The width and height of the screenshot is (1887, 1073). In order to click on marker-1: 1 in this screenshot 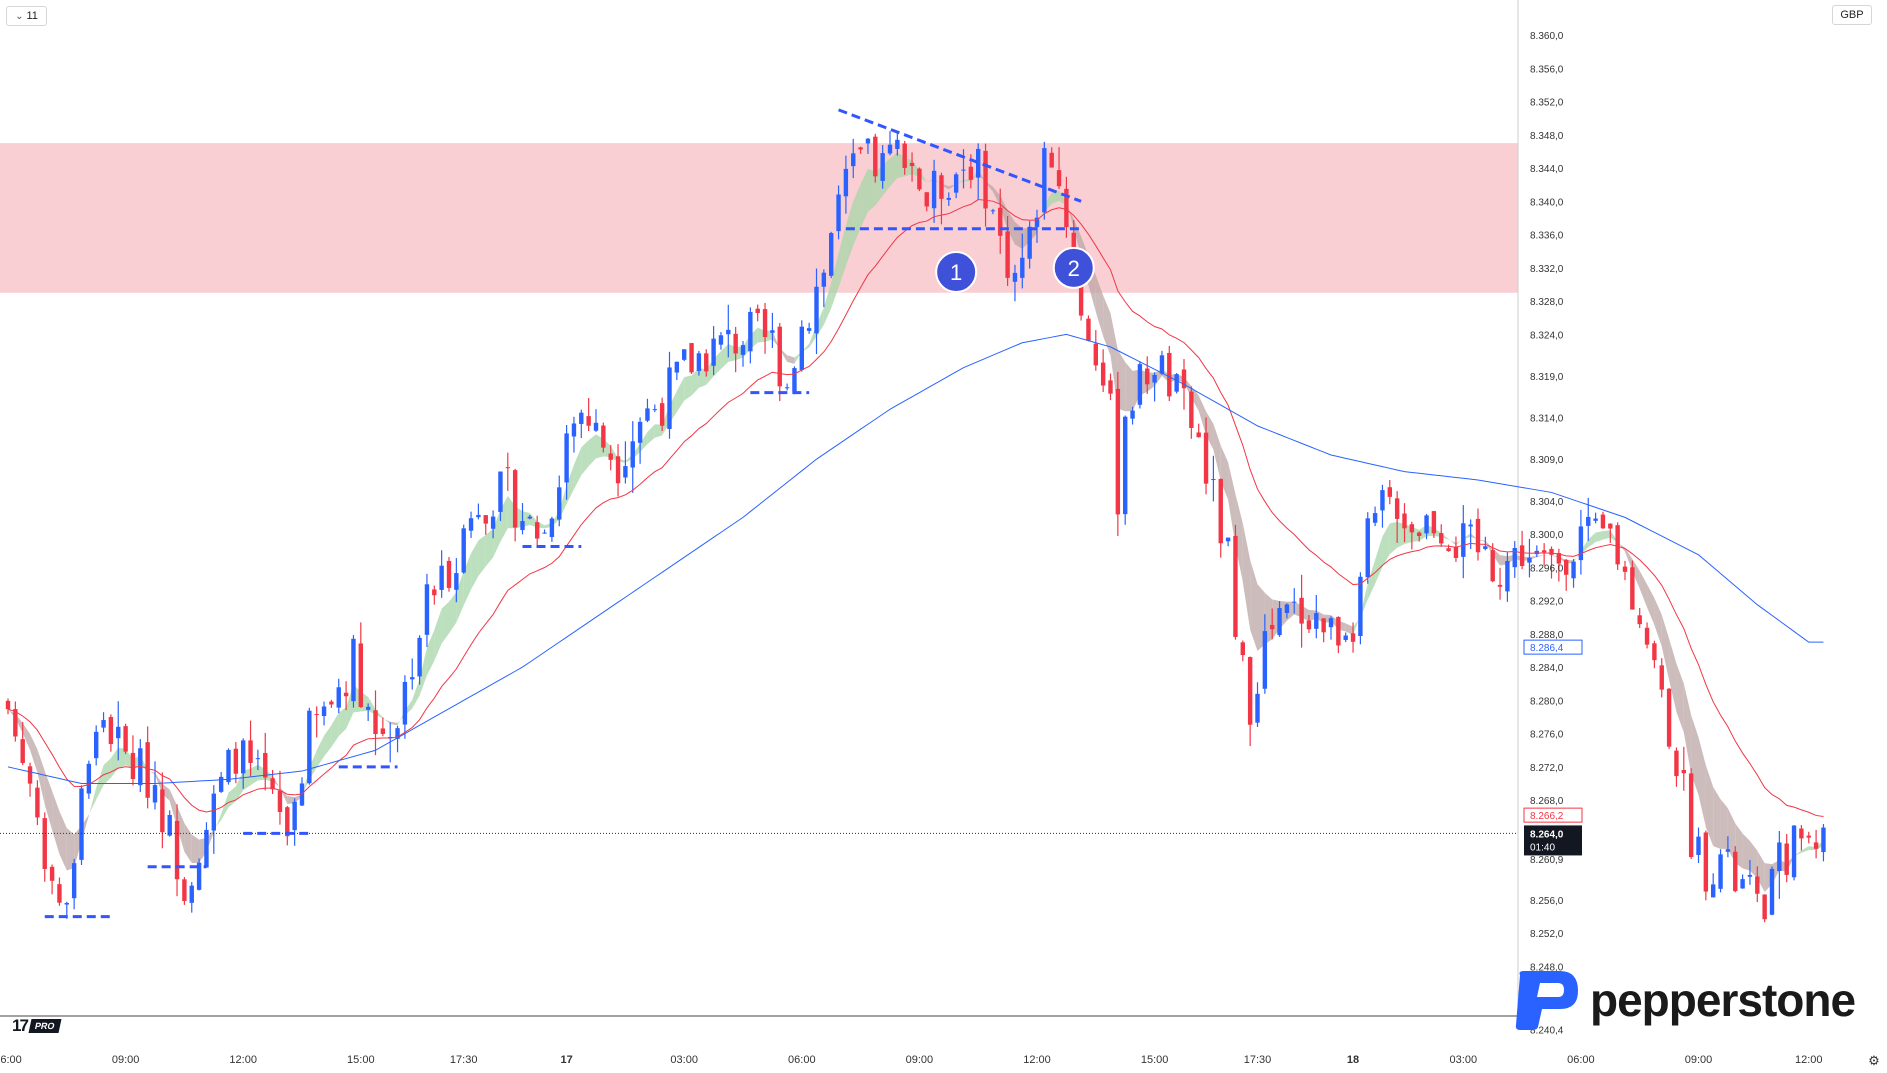, I will do `click(956, 272)`.